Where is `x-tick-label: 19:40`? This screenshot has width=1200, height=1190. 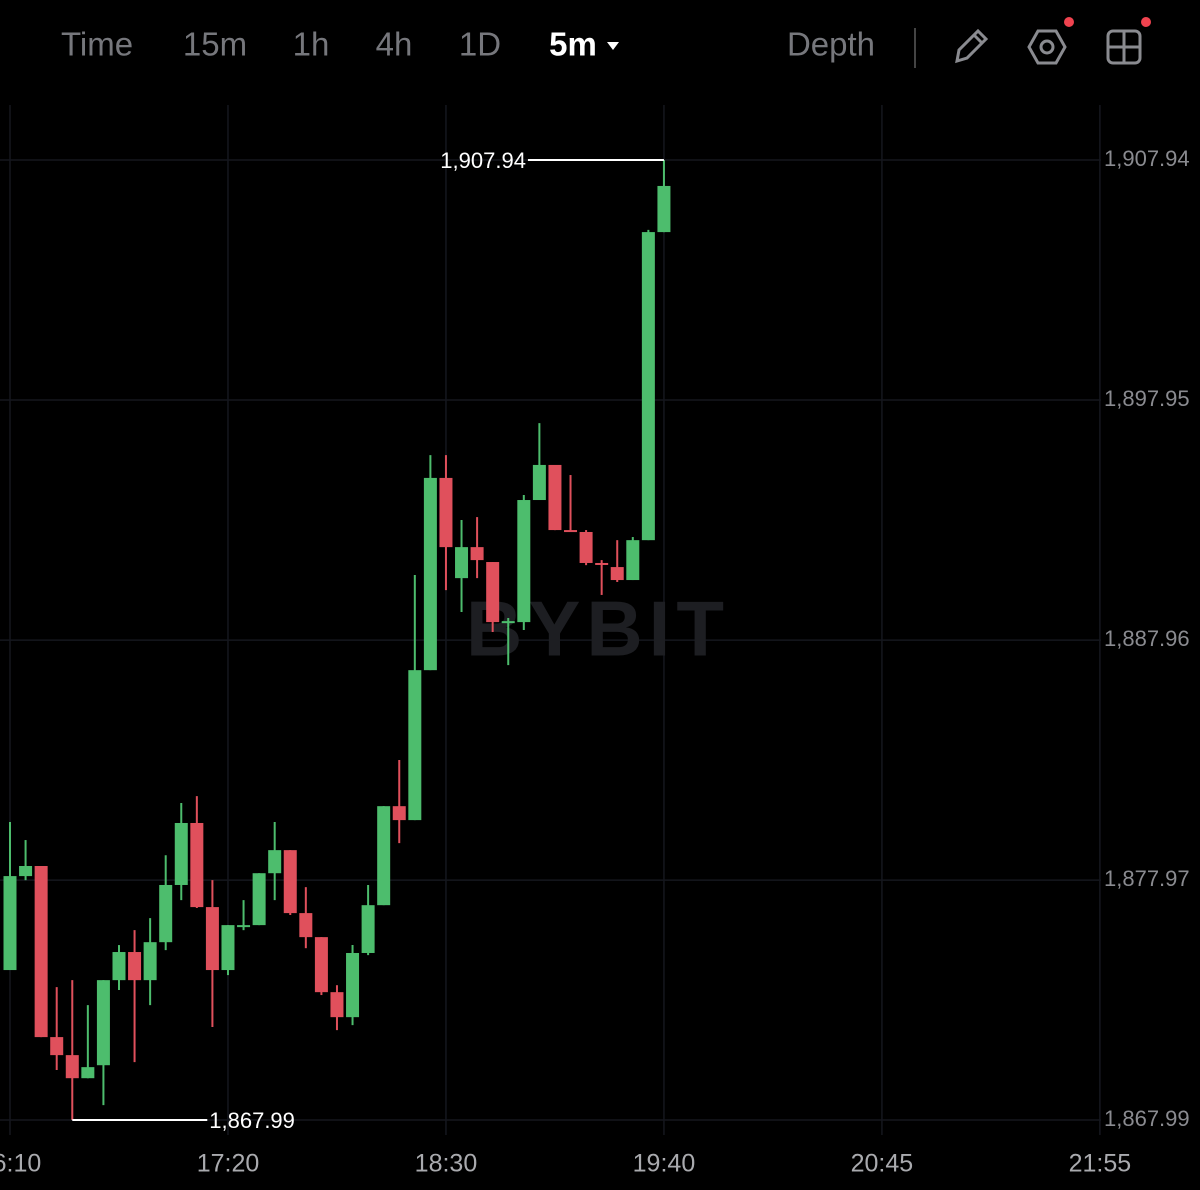
x-tick-label: 19:40 is located at coordinates (664, 1164).